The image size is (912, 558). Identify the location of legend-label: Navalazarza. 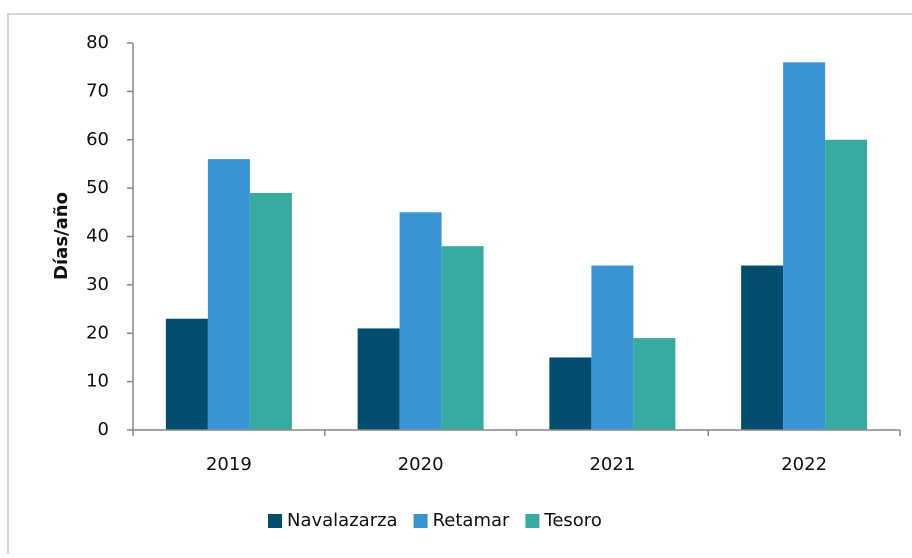
(342, 520).